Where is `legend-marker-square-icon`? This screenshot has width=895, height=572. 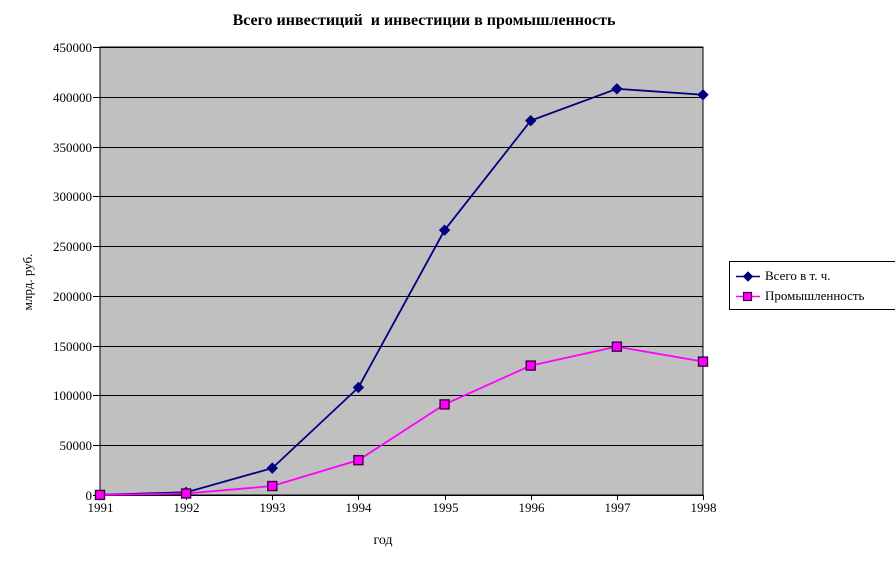 legend-marker-square-icon is located at coordinates (748, 296).